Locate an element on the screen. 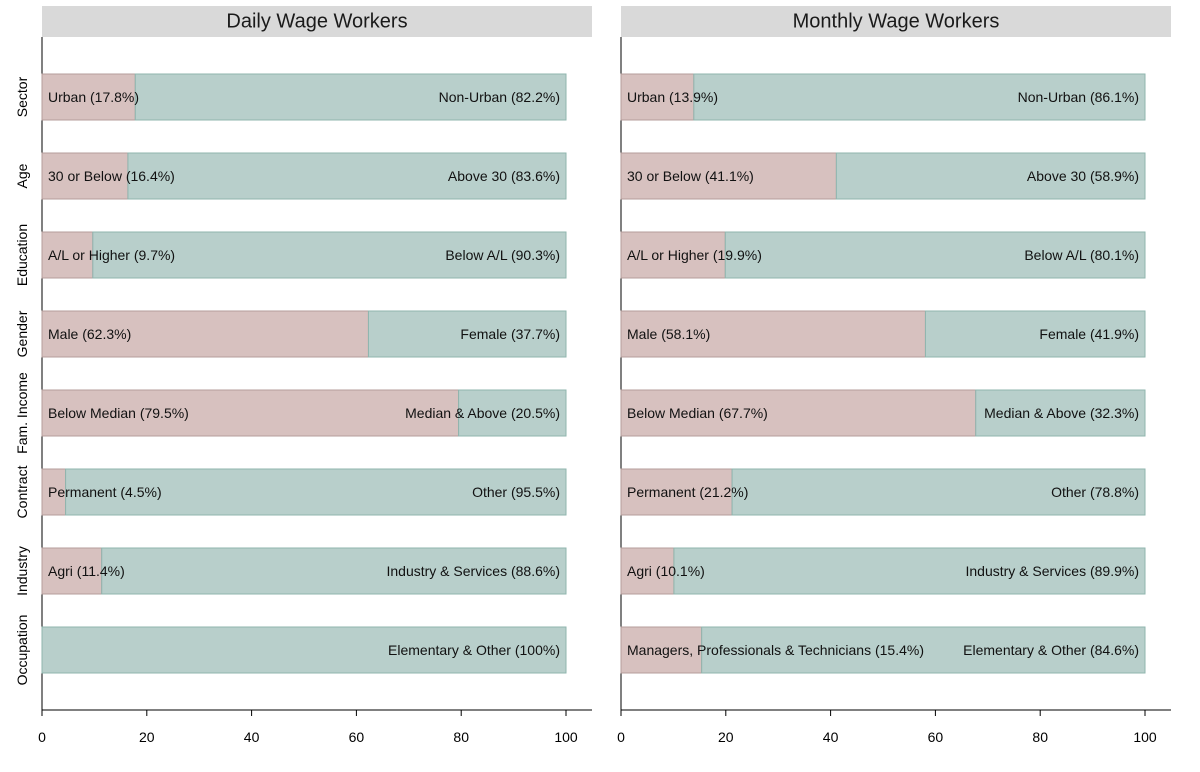  panel-title: Monthly Wage Workers is located at coordinates (896, 22).